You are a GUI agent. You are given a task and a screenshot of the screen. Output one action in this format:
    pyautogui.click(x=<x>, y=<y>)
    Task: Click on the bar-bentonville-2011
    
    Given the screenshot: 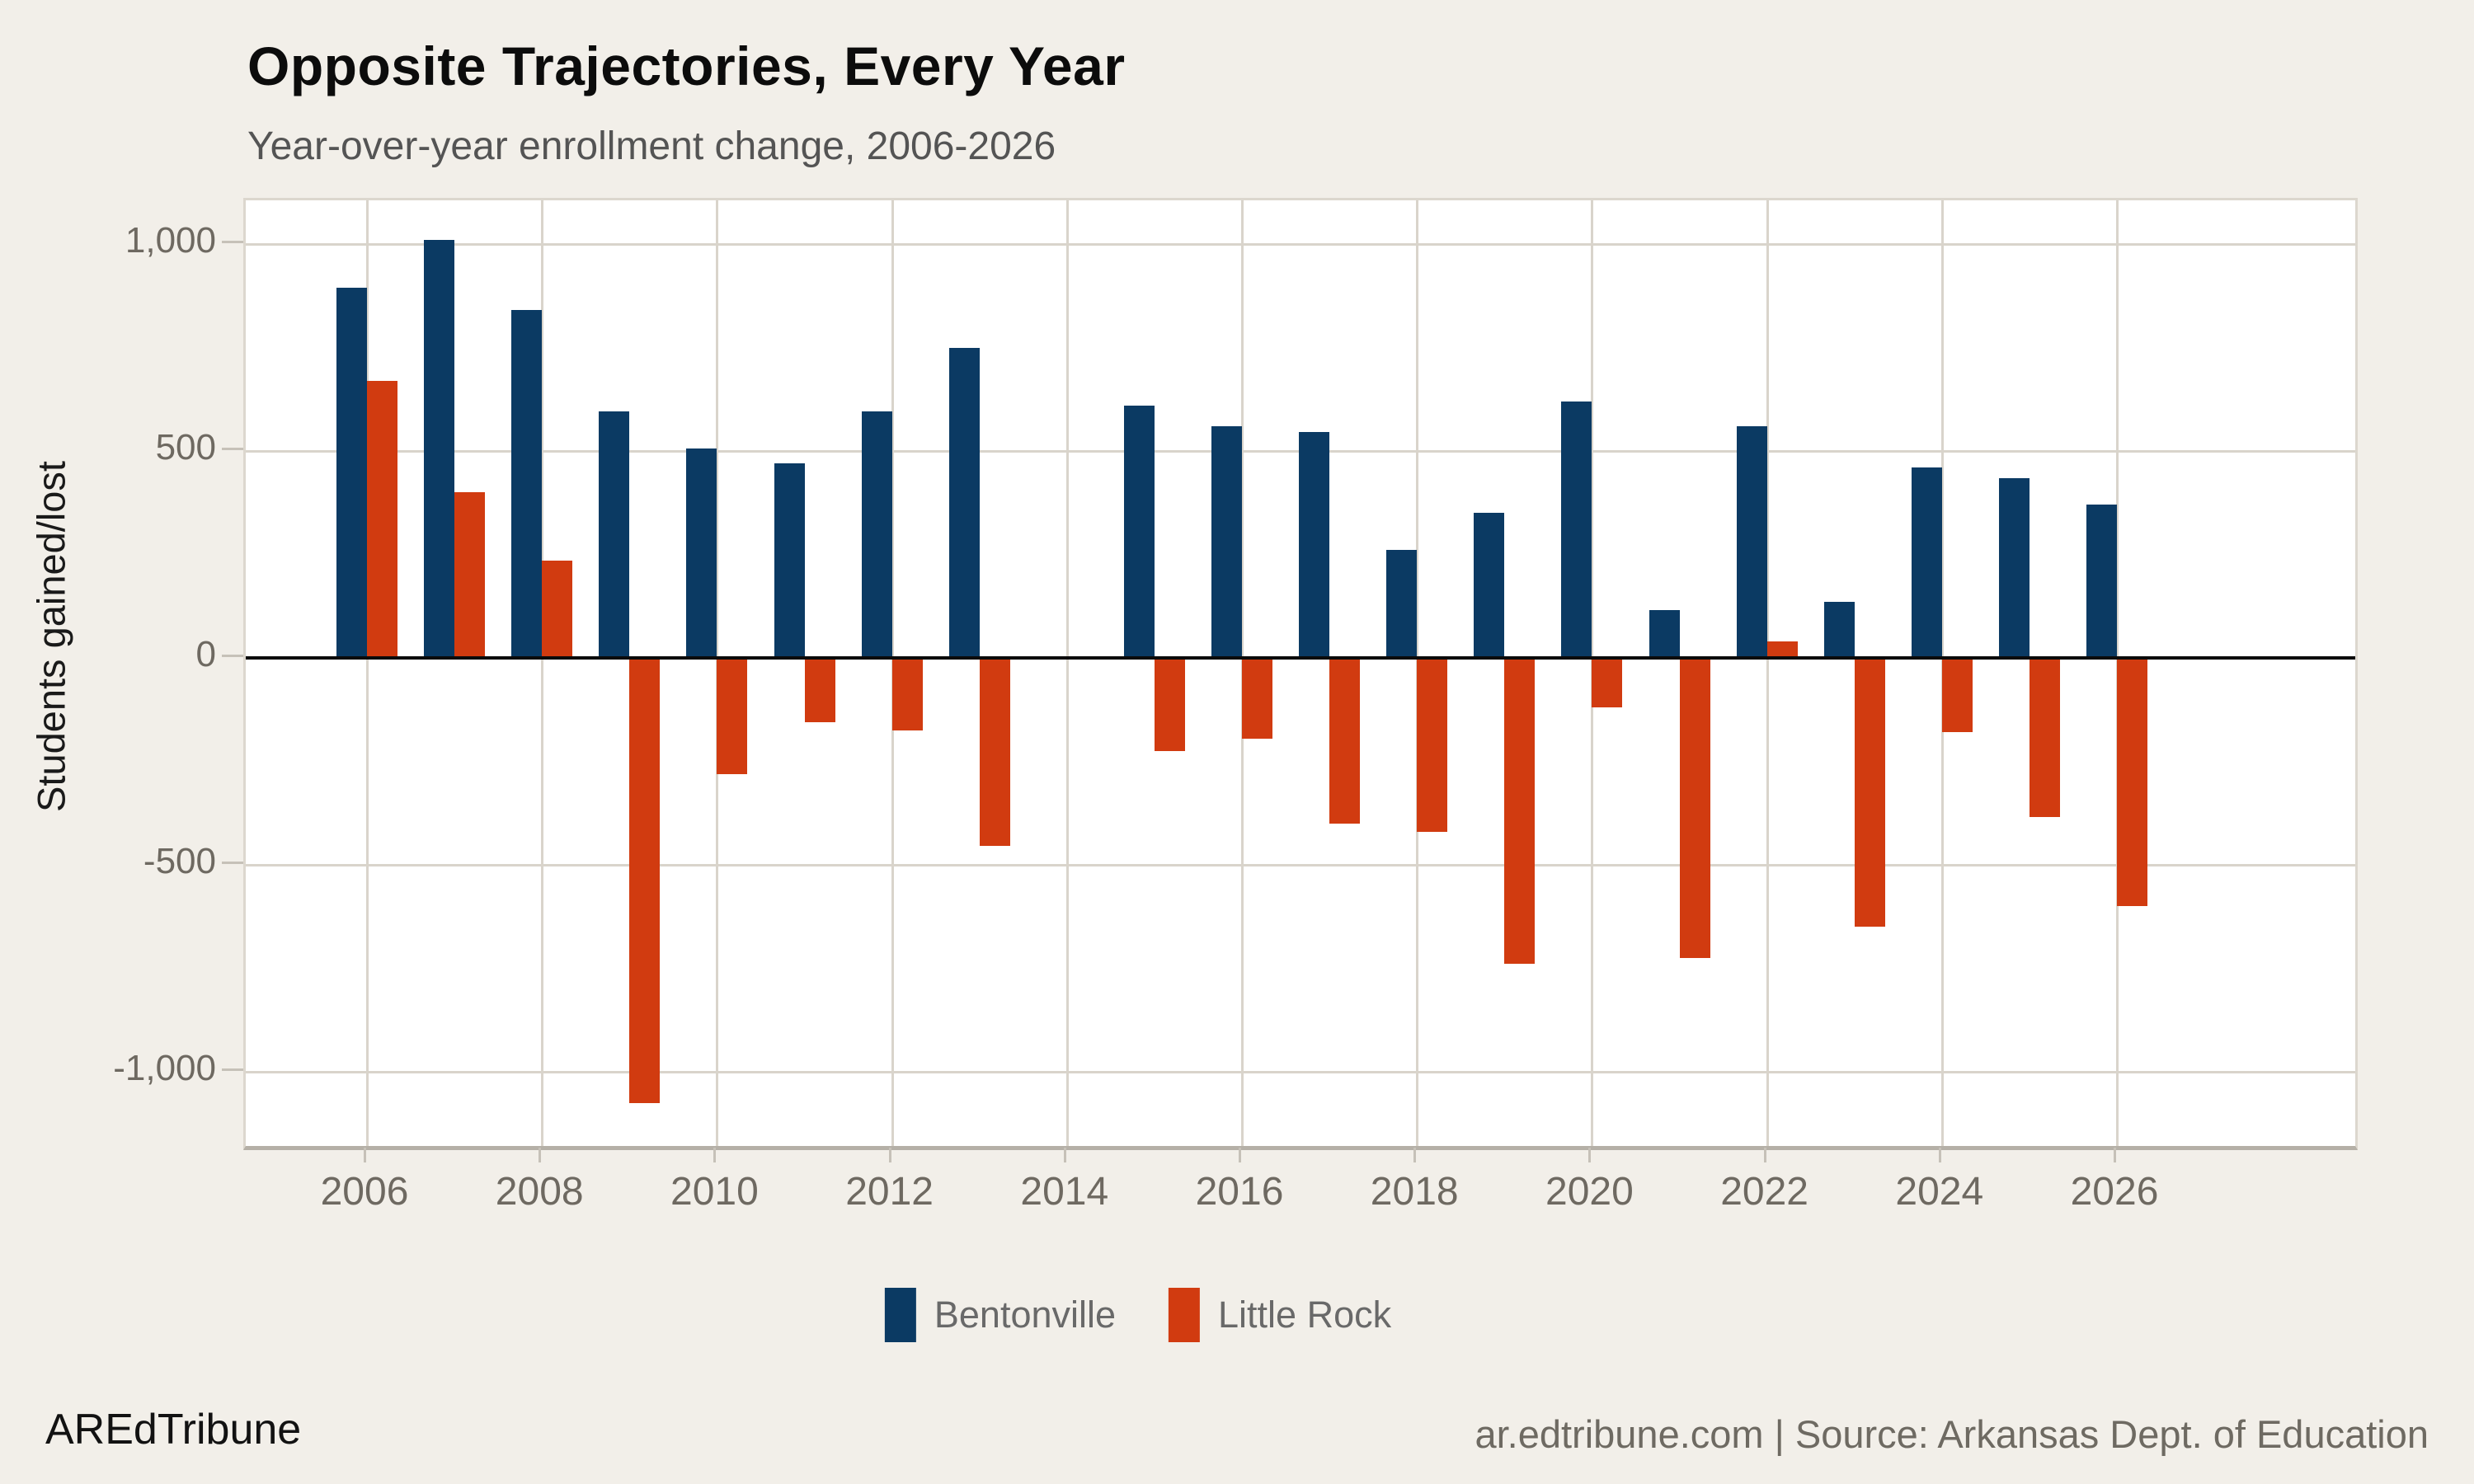 What is the action you would take?
    pyautogui.click(x=789, y=560)
    